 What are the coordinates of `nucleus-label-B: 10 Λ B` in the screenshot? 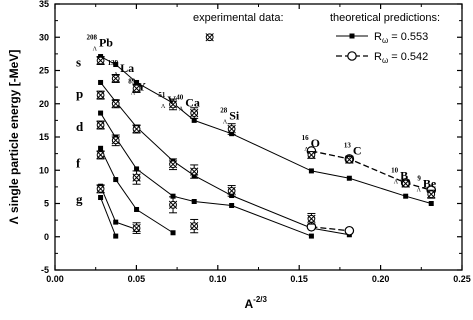 It's located at (399, 176).